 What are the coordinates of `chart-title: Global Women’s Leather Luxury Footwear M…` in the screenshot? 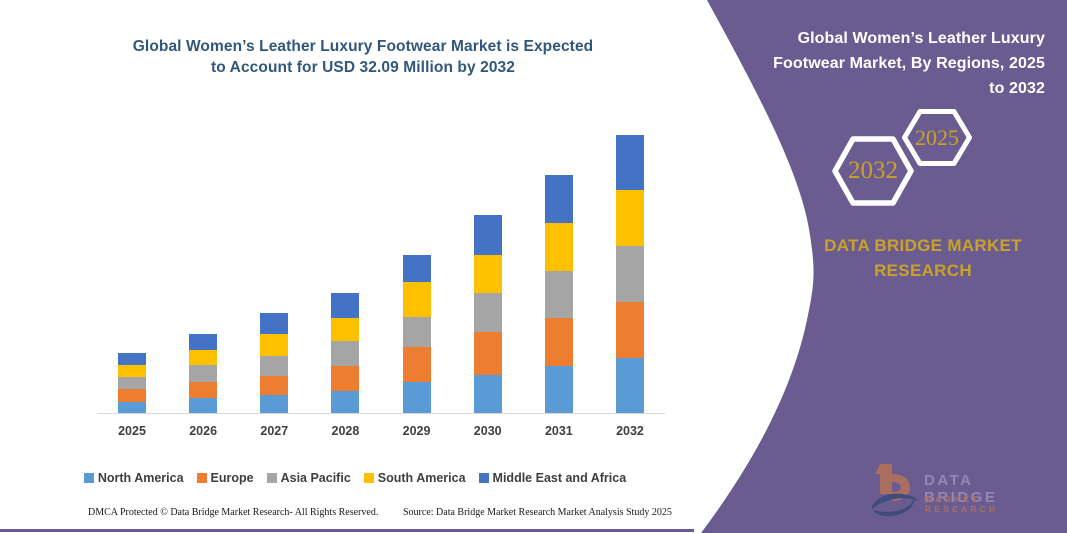 It's located at (363, 57).